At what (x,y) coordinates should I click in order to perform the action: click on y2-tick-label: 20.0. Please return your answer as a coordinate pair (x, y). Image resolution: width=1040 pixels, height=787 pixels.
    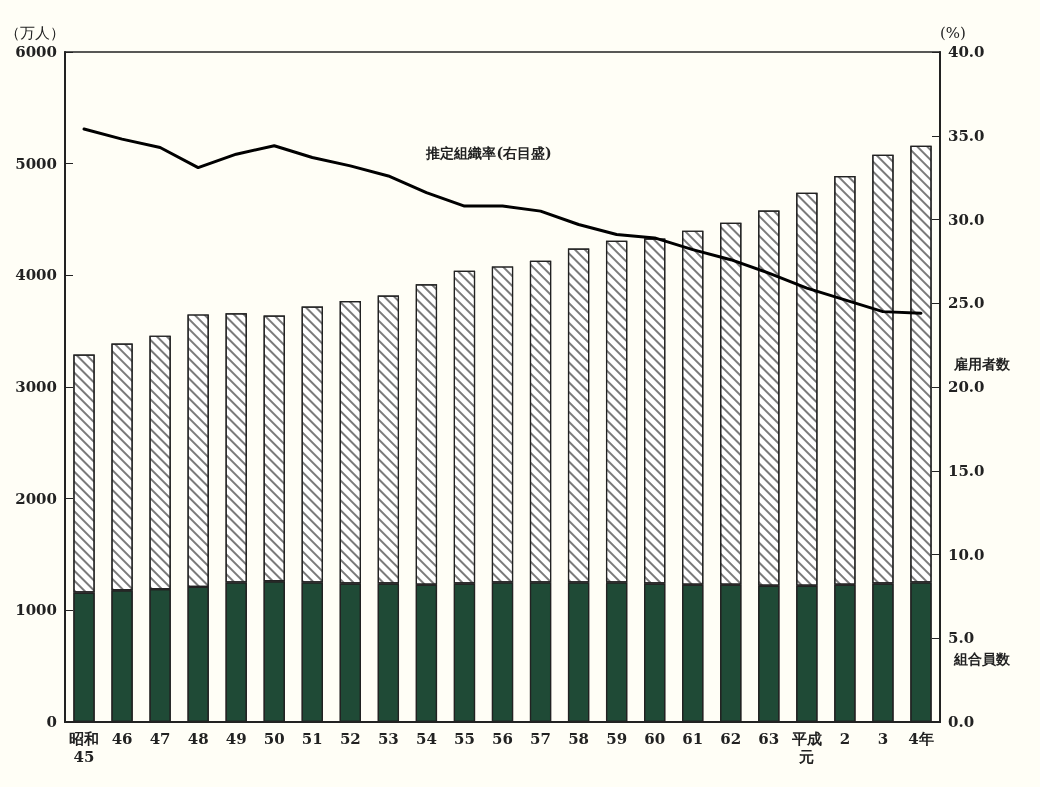
    Looking at the image, I should click on (966, 387).